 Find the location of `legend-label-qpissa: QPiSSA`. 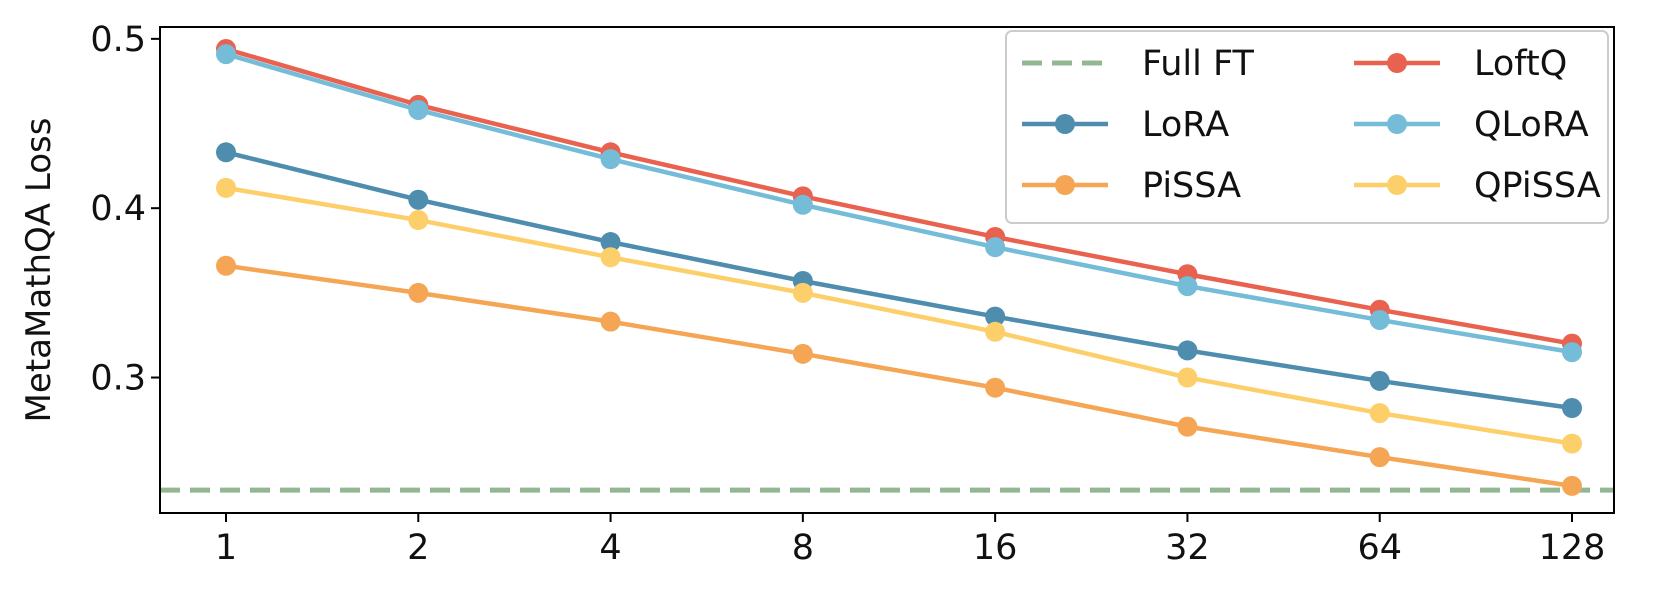

legend-label-qpissa: QPiSSA is located at coordinates (1537, 186).